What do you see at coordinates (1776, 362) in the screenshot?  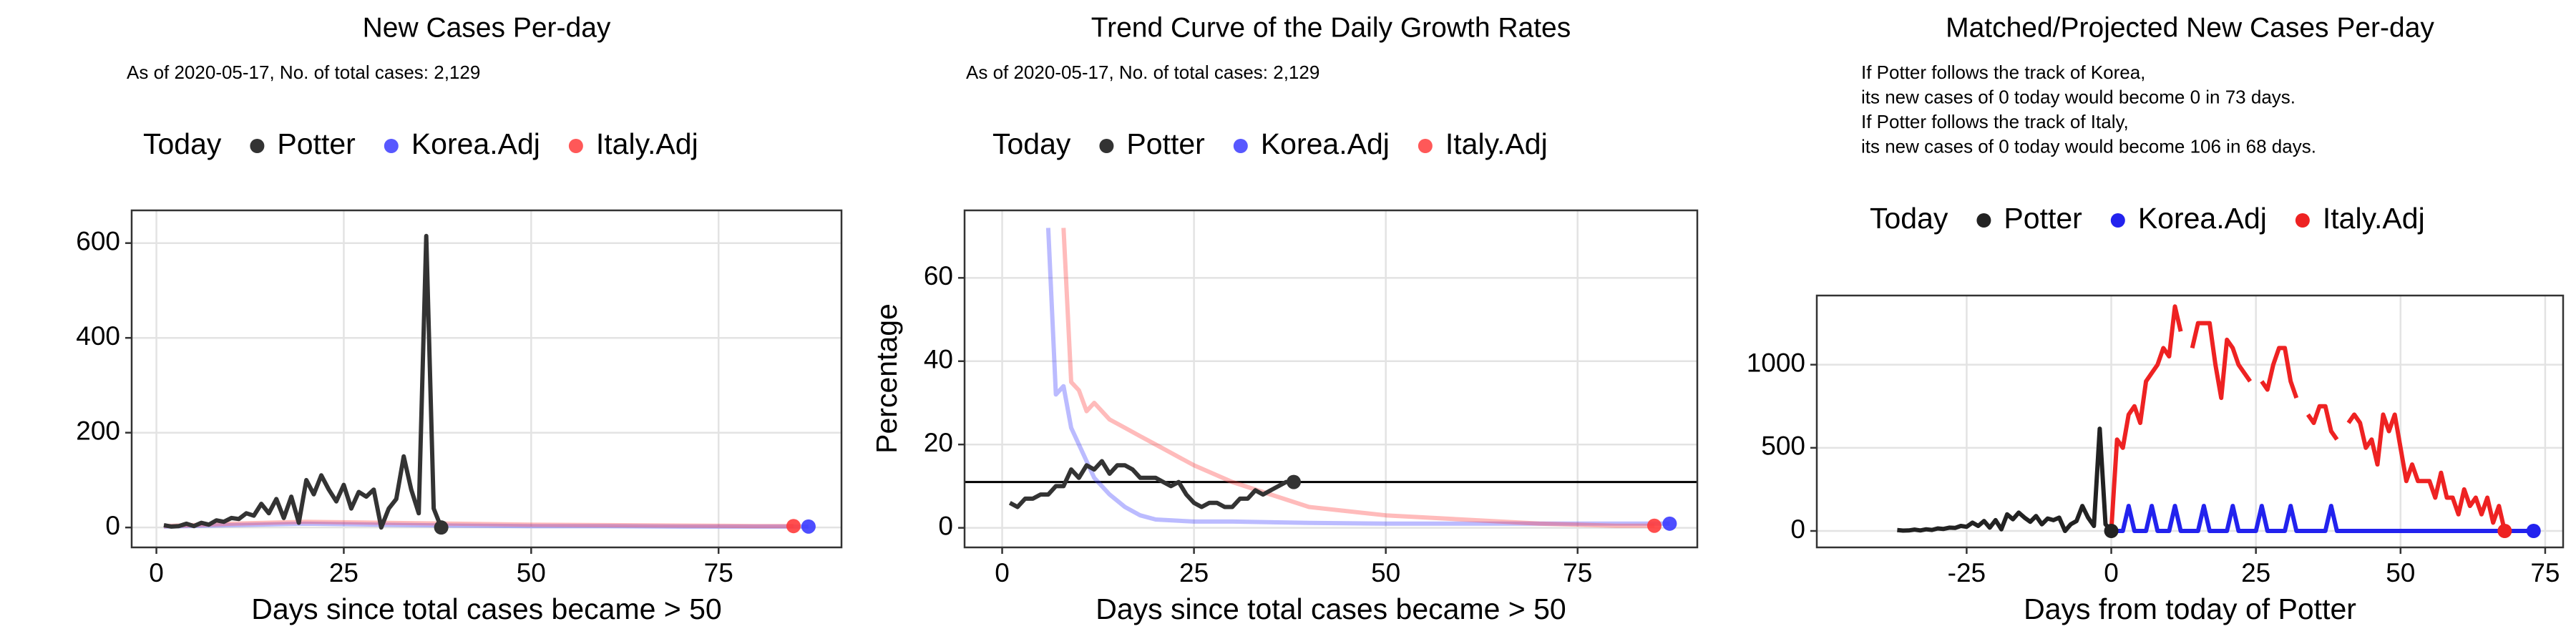 I see `y-tick-label: 1000` at bounding box center [1776, 362].